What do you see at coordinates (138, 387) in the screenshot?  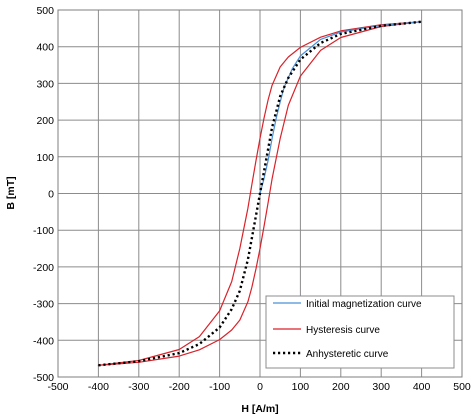 I see `x-tick-label: -300` at bounding box center [138, 387].